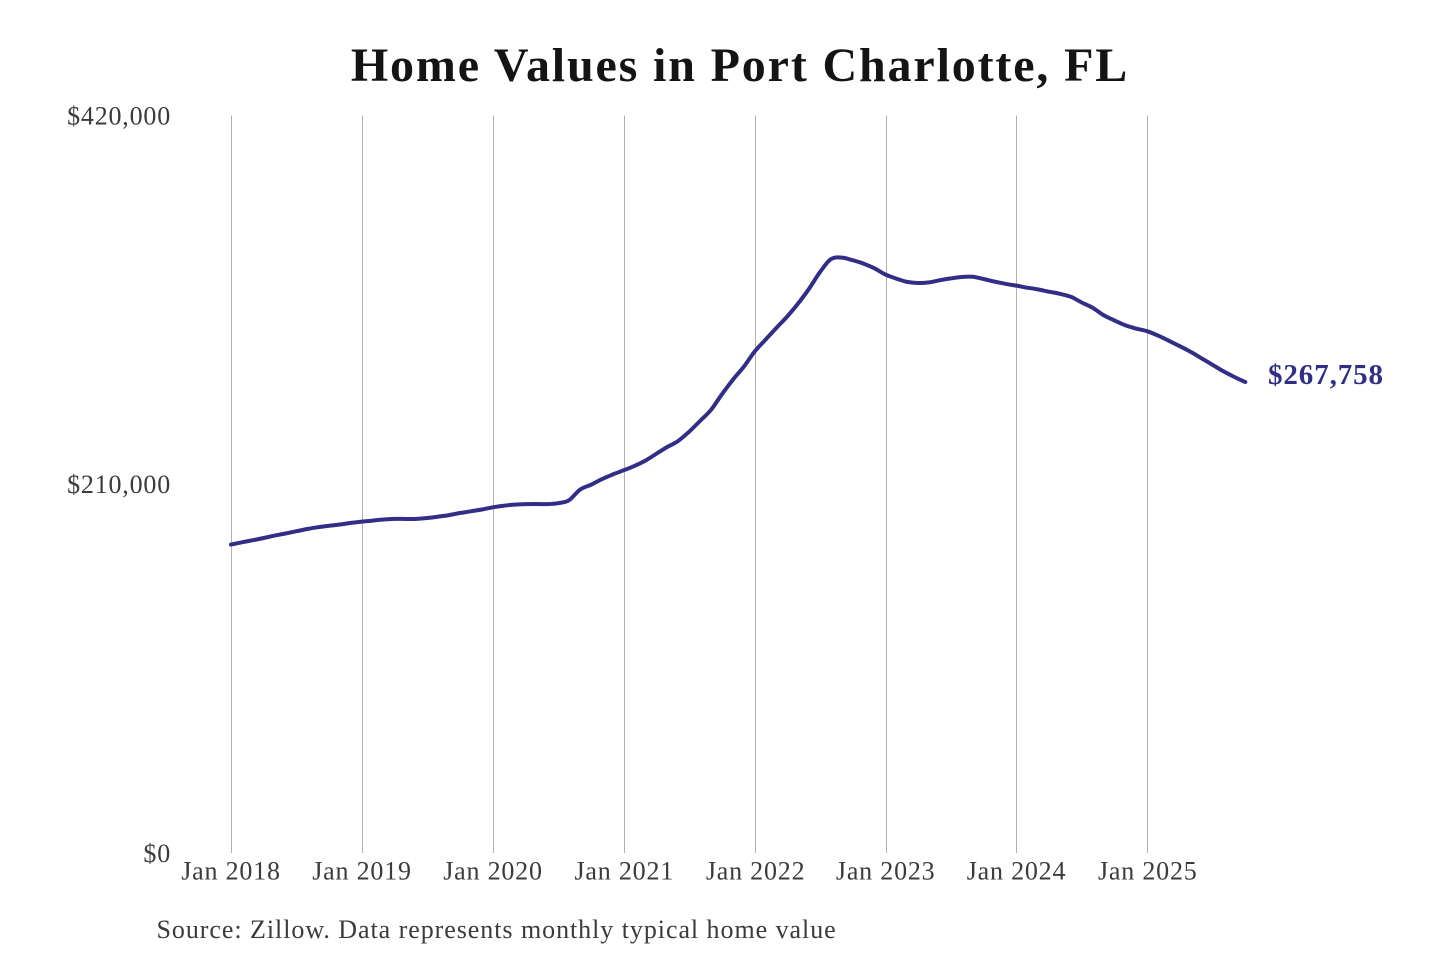  I want to click on svg-text:Home Values in Port Charlotte,: Home Values in Port Charlotte, FL, so click(740, 65).